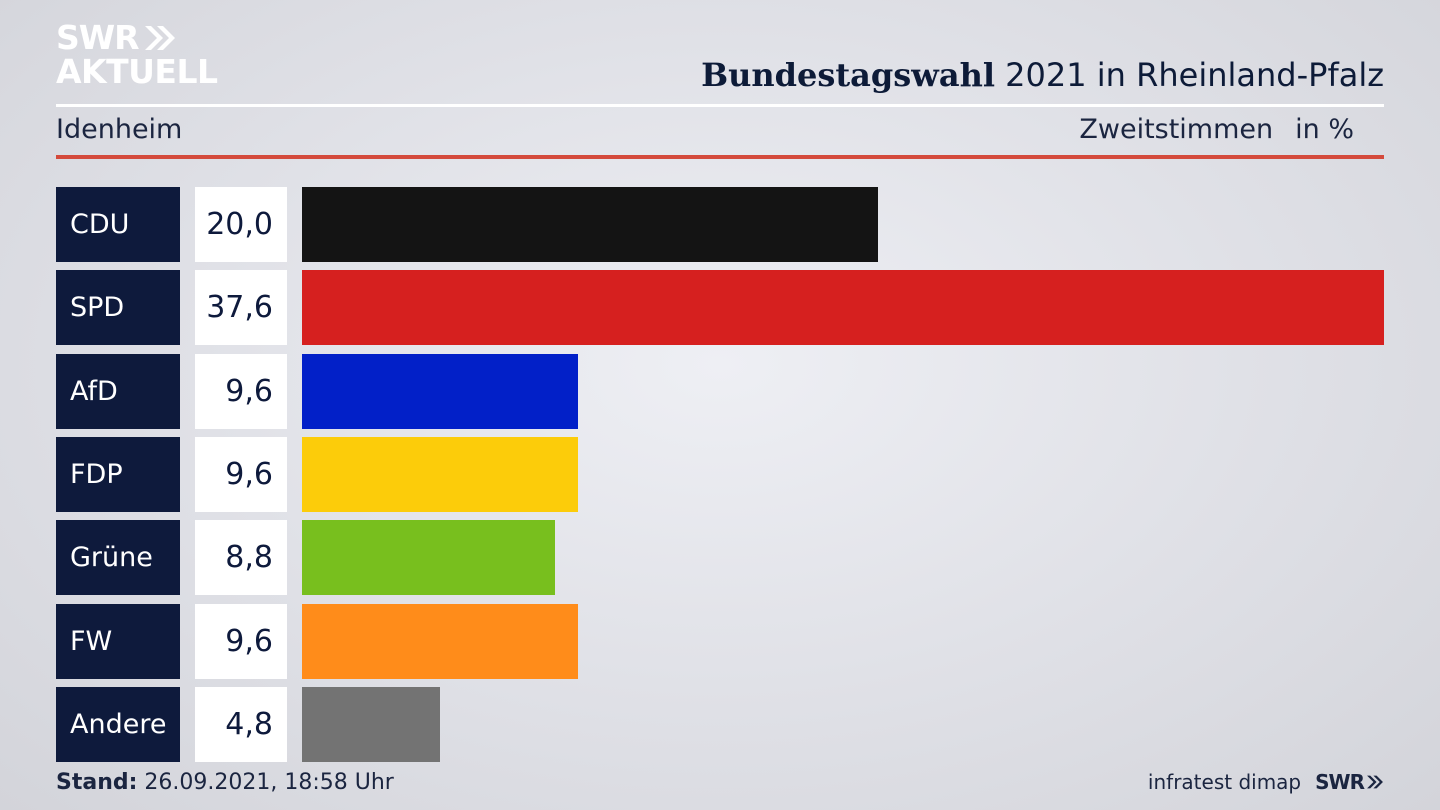 The width and height of the screenshot is (1440, 810). I want to click on party-label-afd: AfD, so click(118, 391).